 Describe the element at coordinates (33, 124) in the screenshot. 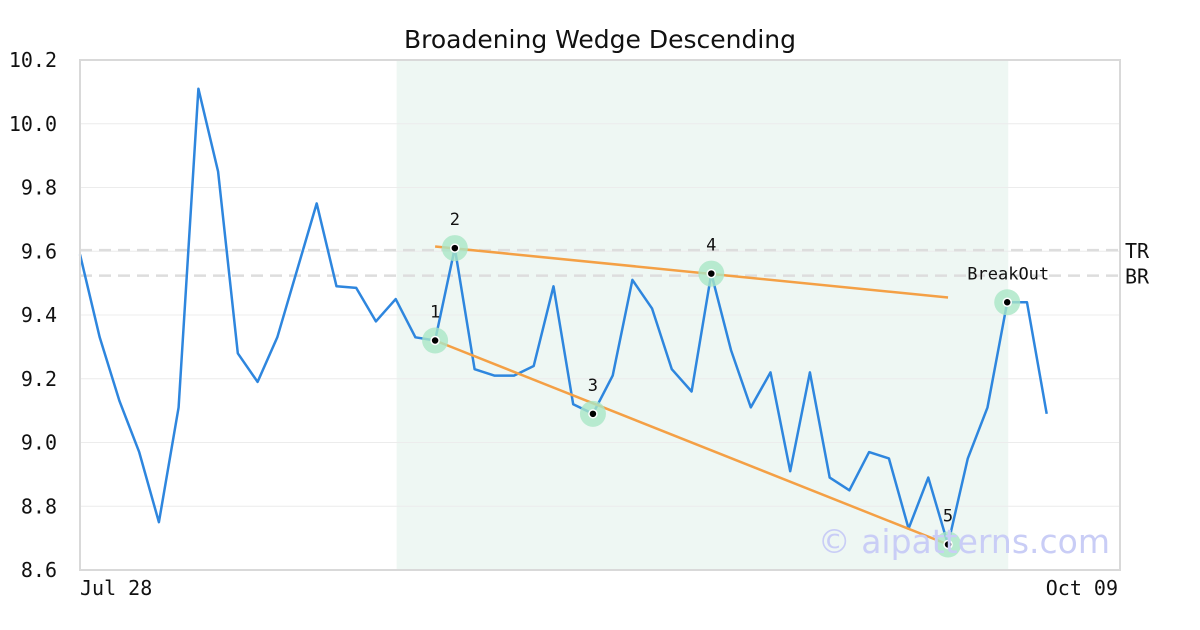

I see `y-tick-label: 10.0` at that location.